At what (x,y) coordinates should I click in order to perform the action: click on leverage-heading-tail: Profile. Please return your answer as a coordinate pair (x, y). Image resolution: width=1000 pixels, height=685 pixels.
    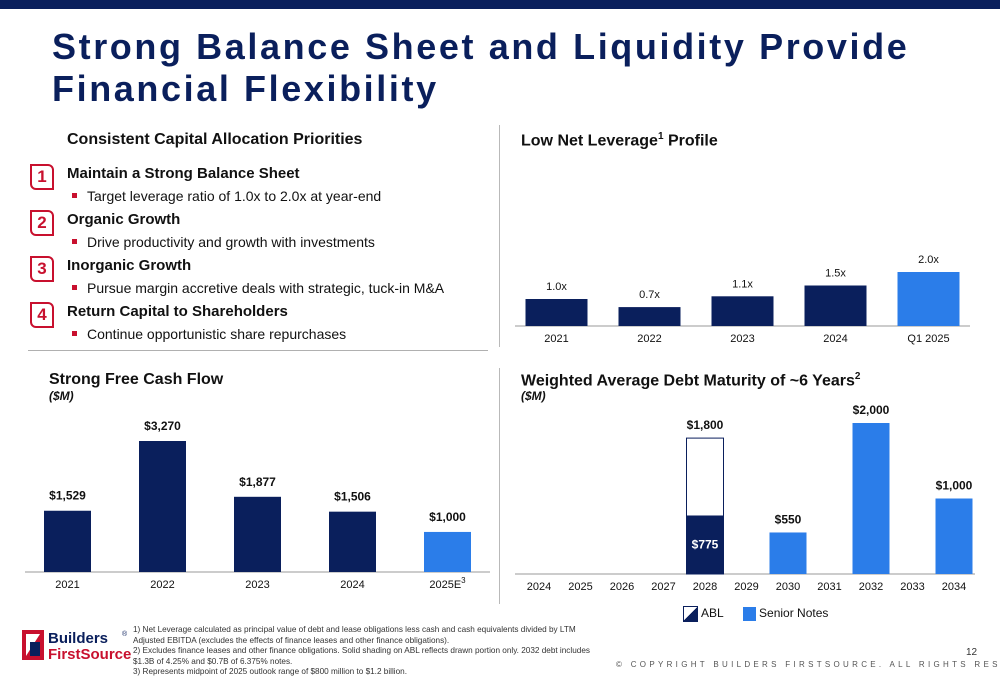
    Looking at the image, I should click on (690, 141).